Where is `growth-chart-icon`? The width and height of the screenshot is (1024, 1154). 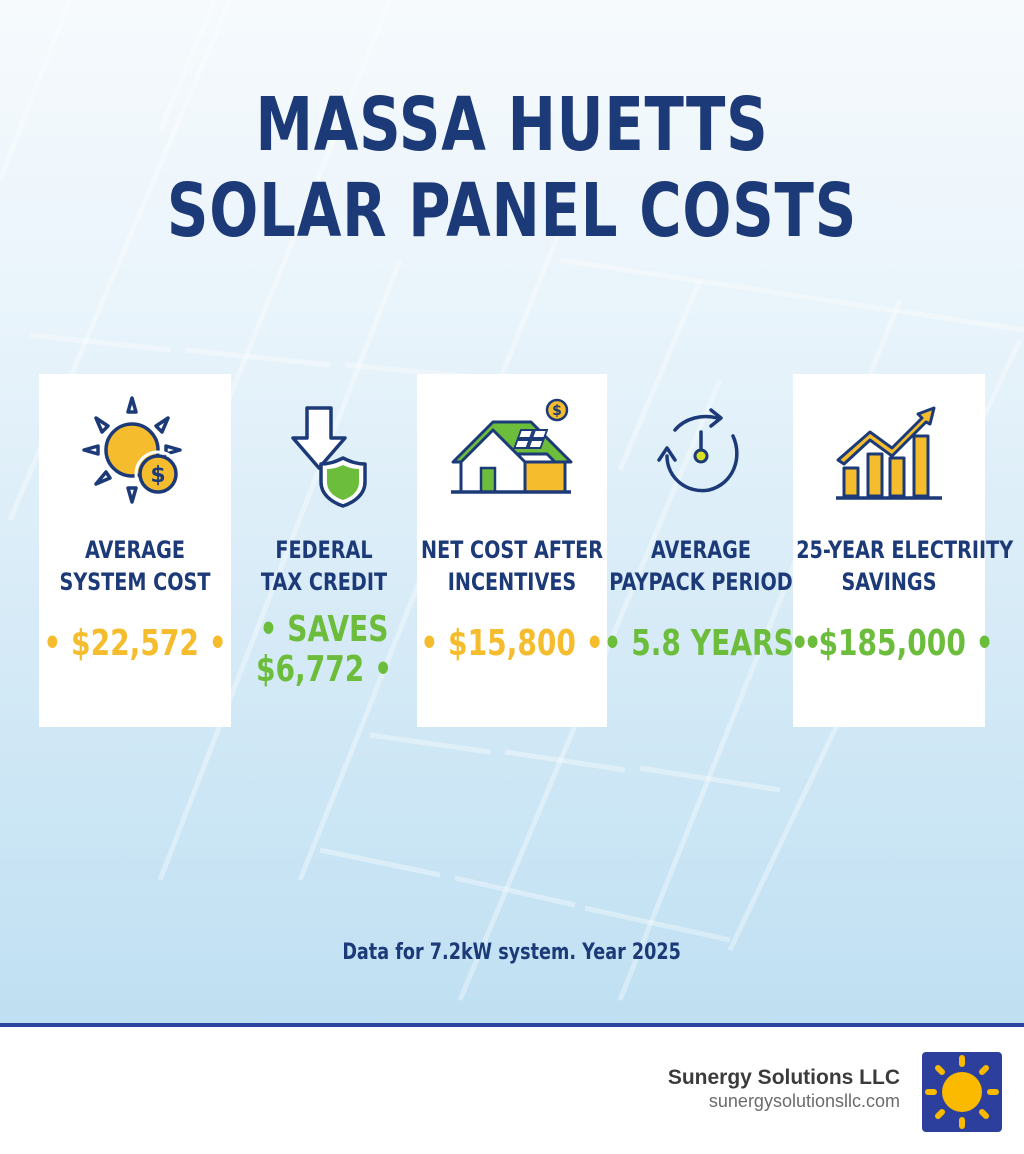 growth-chart-icon is located at coordinates (889, 453).